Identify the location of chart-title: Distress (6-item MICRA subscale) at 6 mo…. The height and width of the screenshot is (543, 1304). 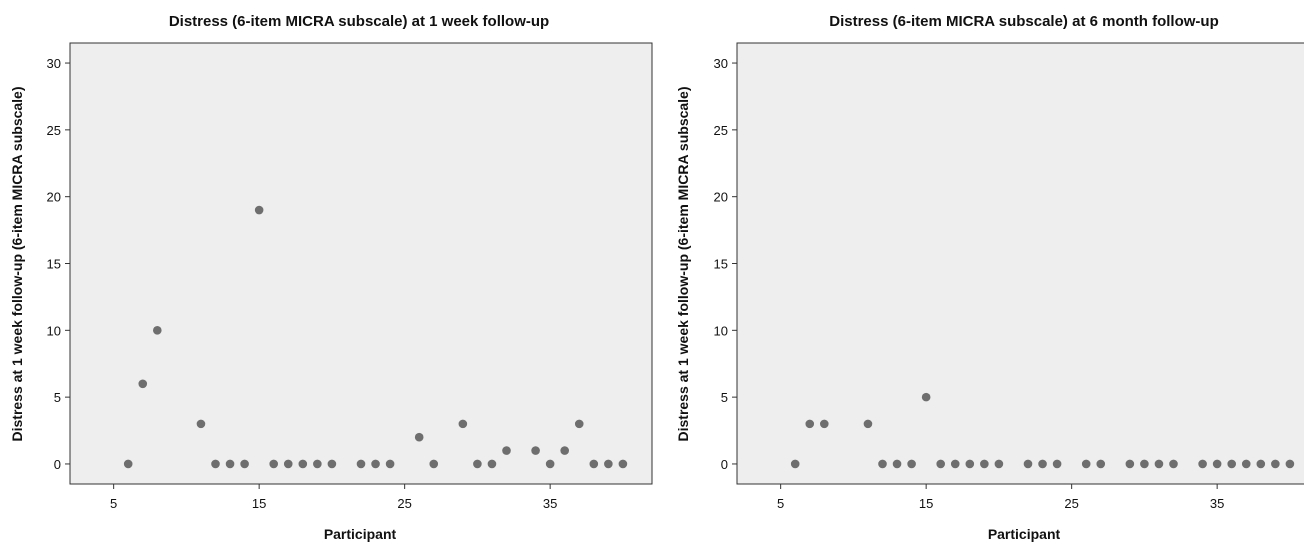
(1024, 21).